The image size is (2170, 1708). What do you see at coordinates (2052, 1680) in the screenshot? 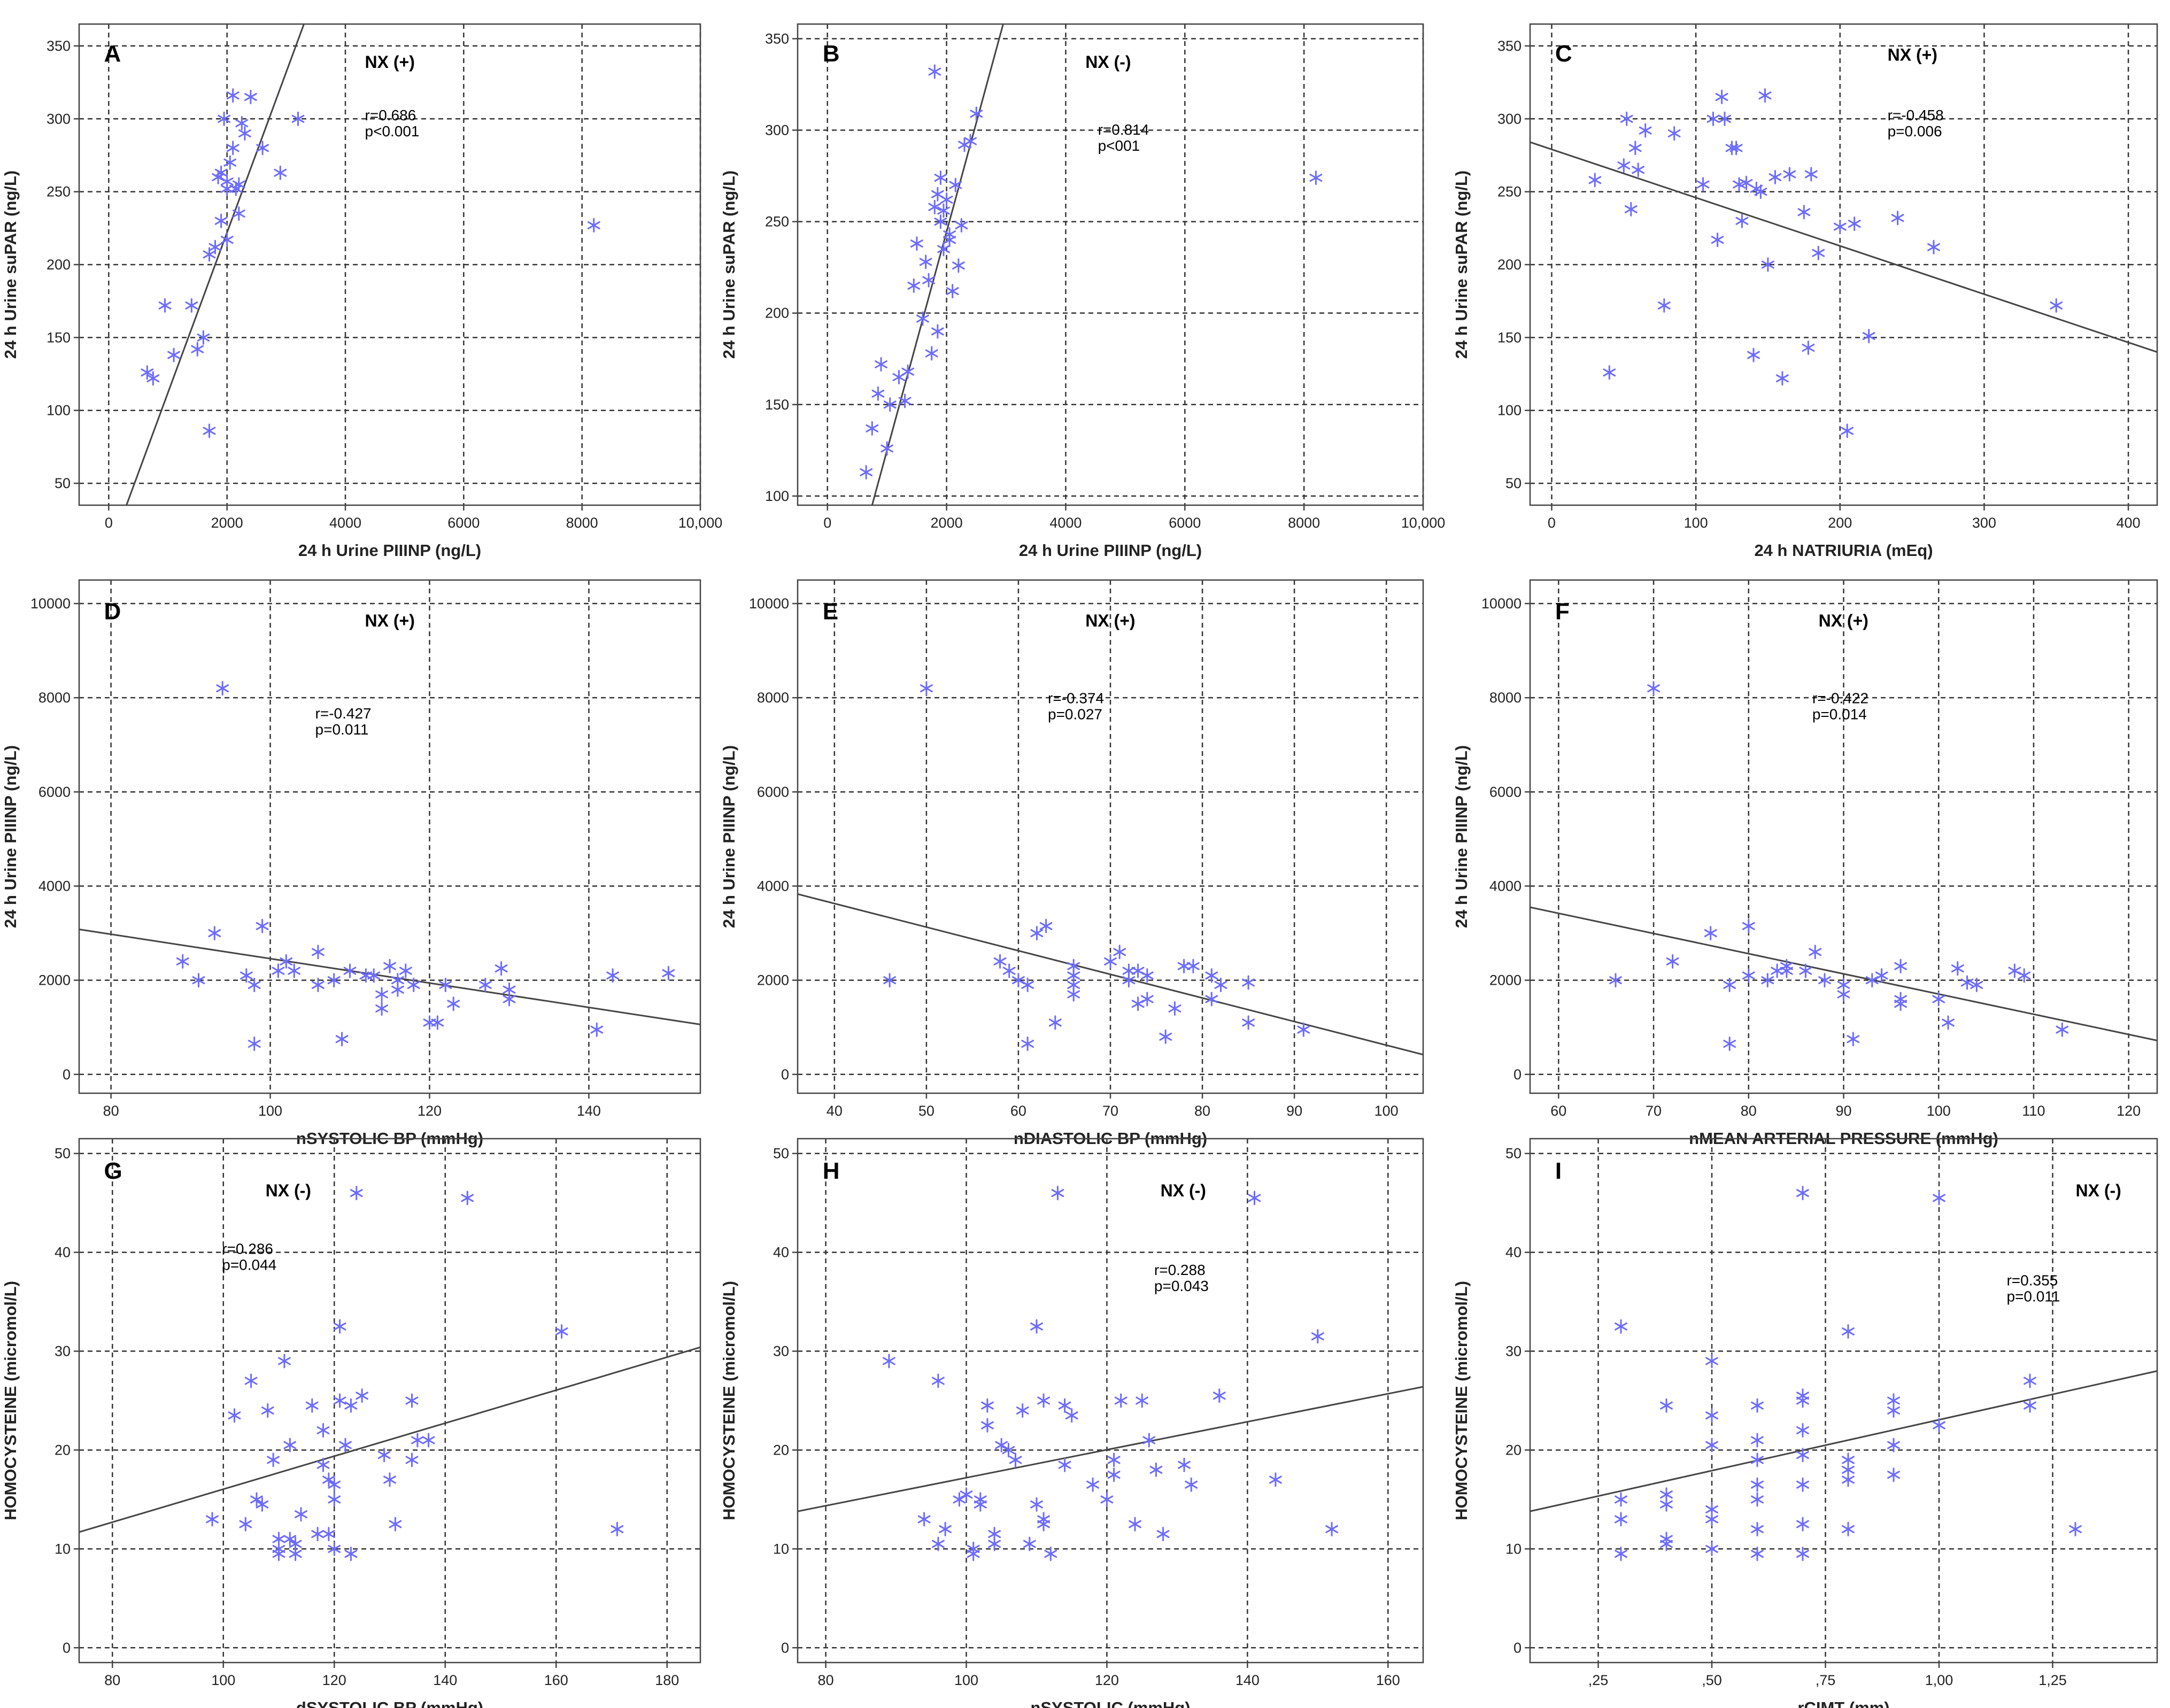
I see `x-tick-label: 1,25` at bounding box center [2052, 1680].